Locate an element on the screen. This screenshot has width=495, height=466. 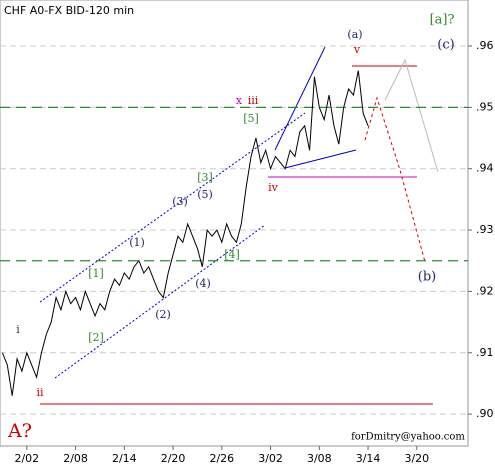
wave-label: [1] is located at coordinates (96, 273).